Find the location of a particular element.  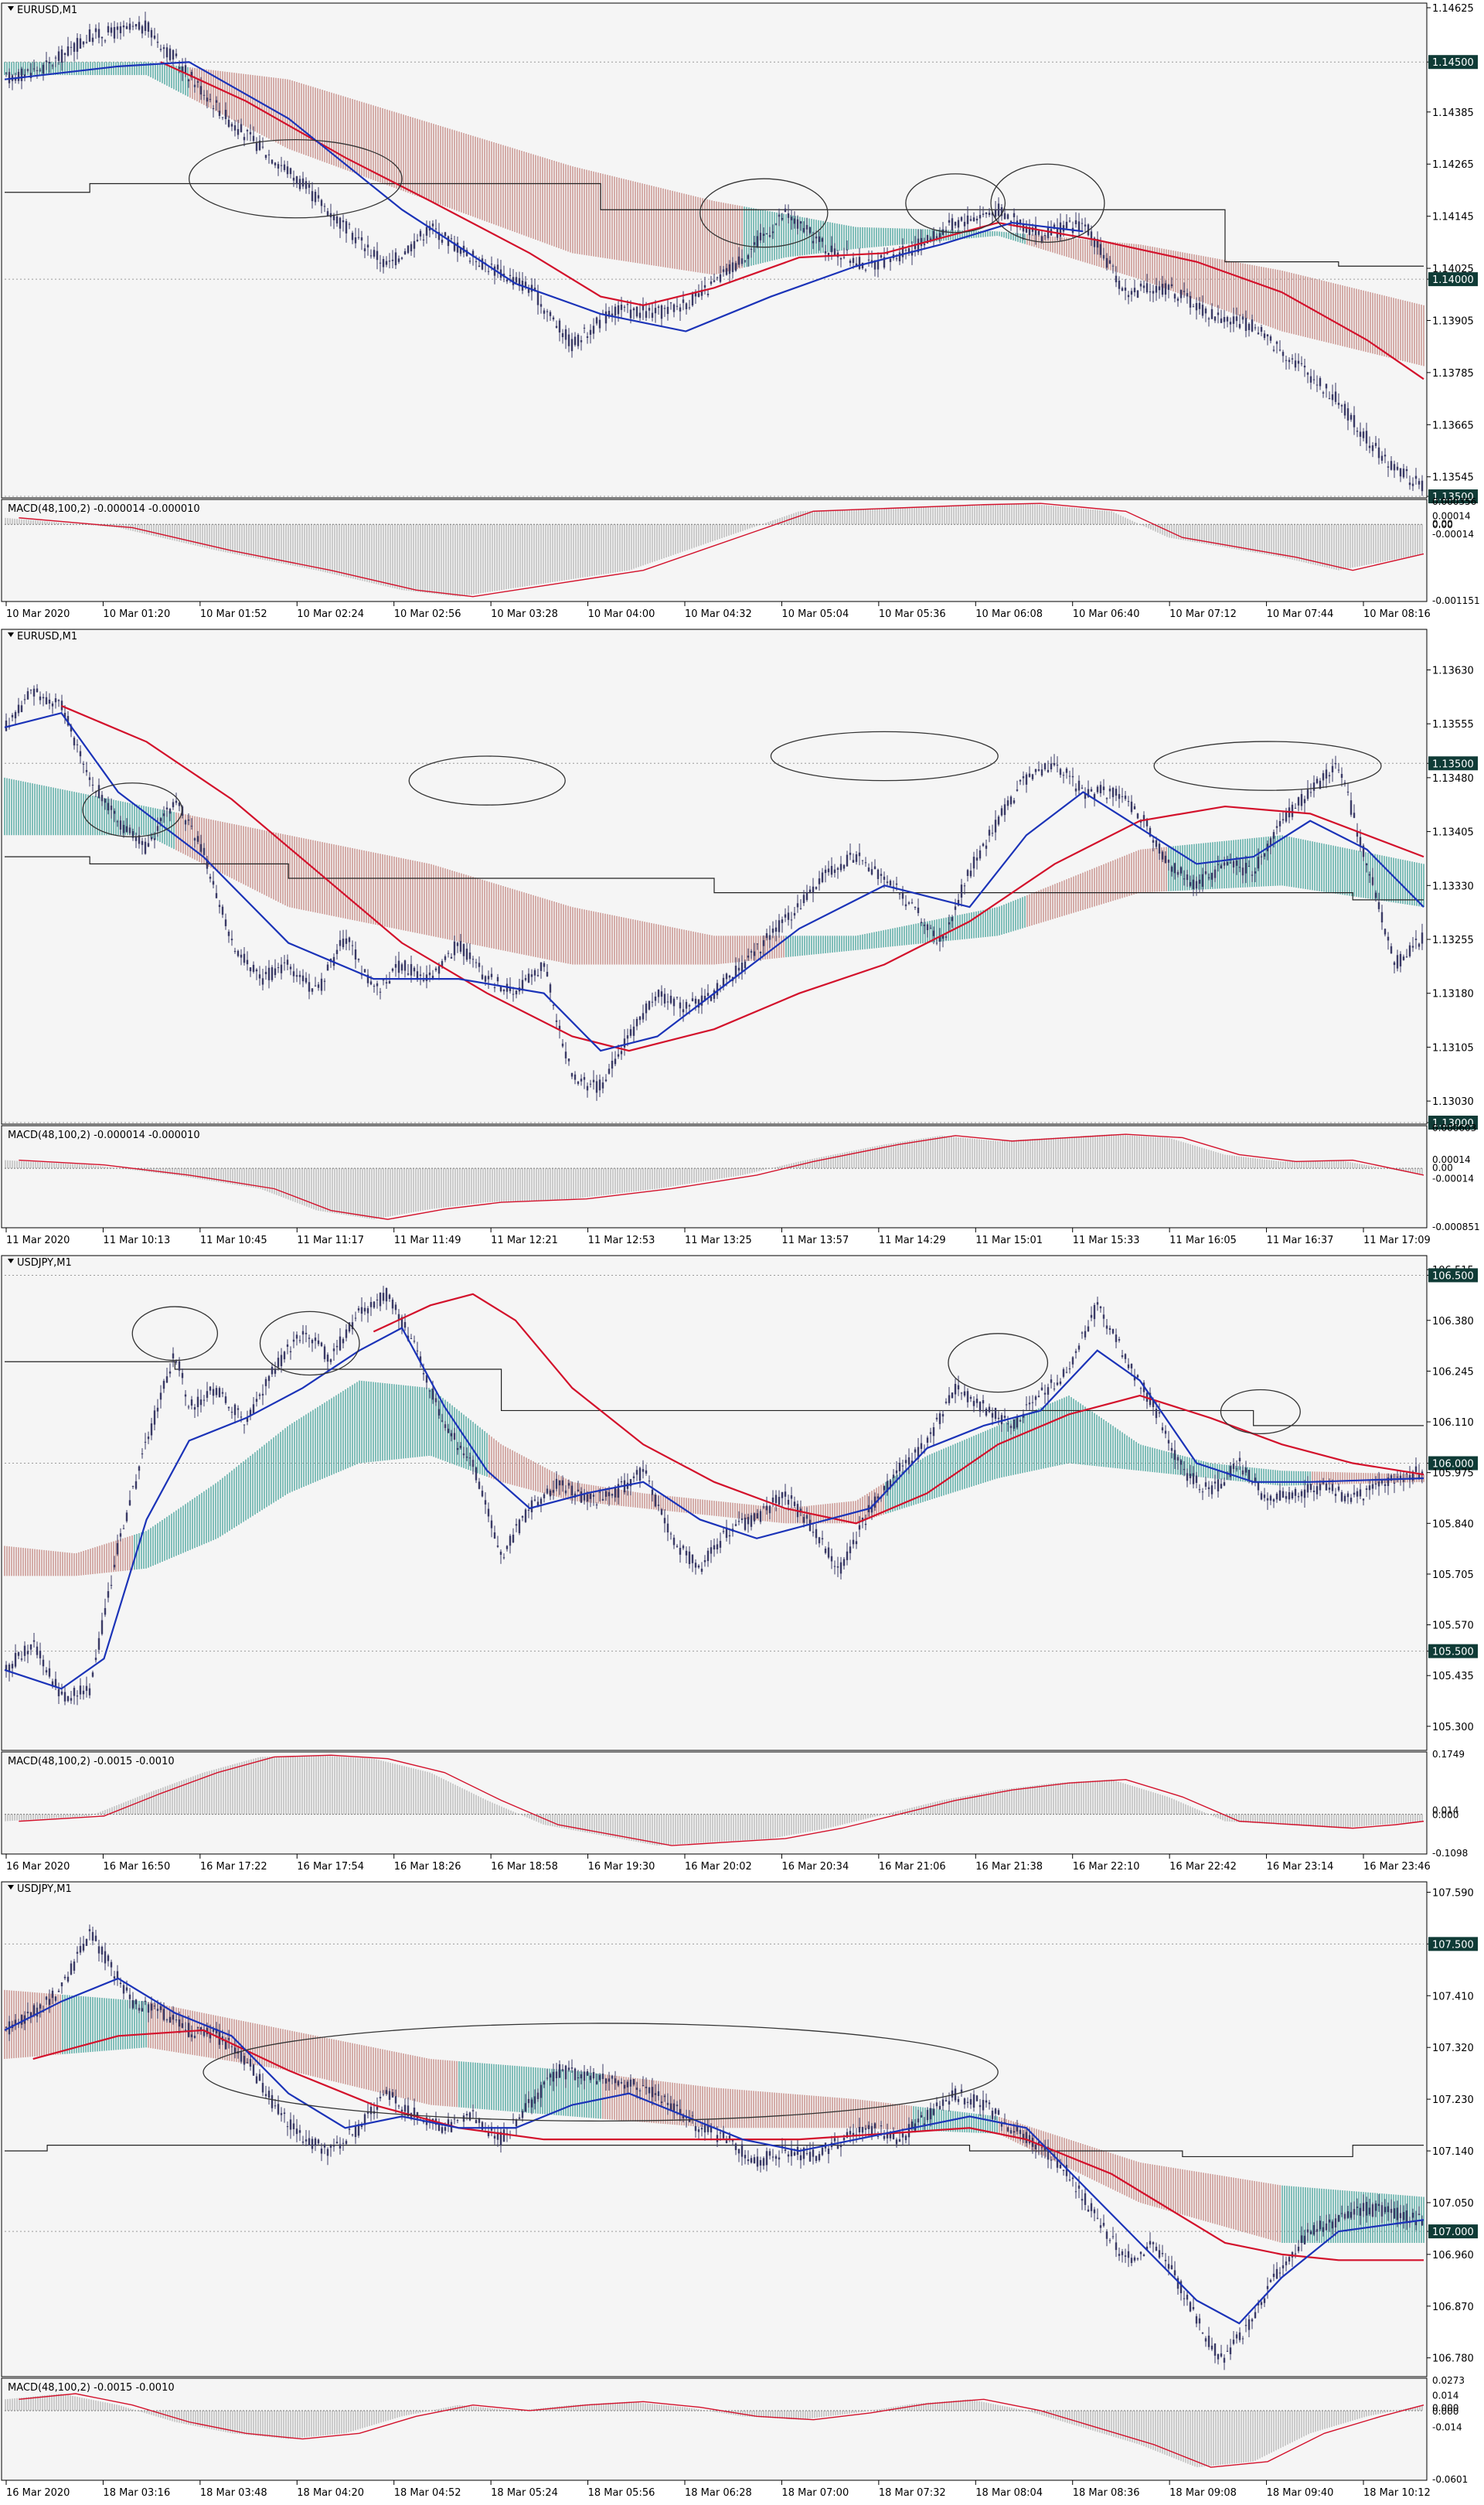

x-tick-label: 10 Mar 02:24 is located at coordinates (330, 614).